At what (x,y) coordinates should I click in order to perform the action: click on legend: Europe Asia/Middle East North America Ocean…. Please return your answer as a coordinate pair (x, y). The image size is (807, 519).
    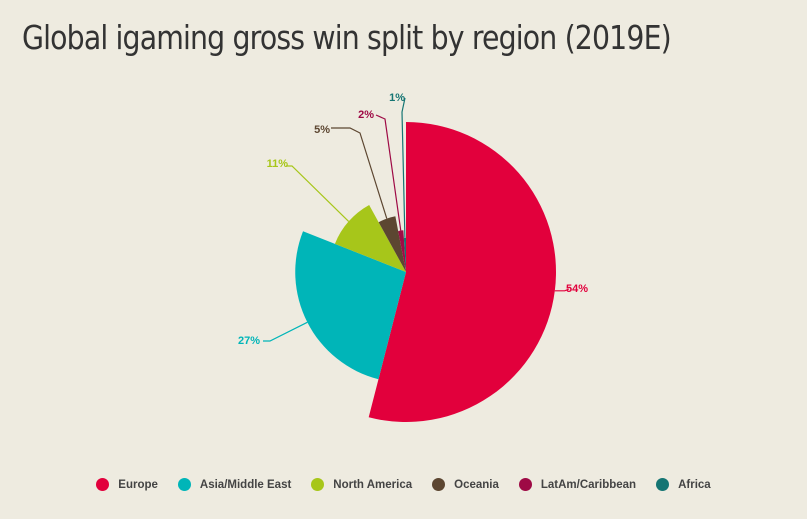
    Looking at the image, I should click on (403, 484).